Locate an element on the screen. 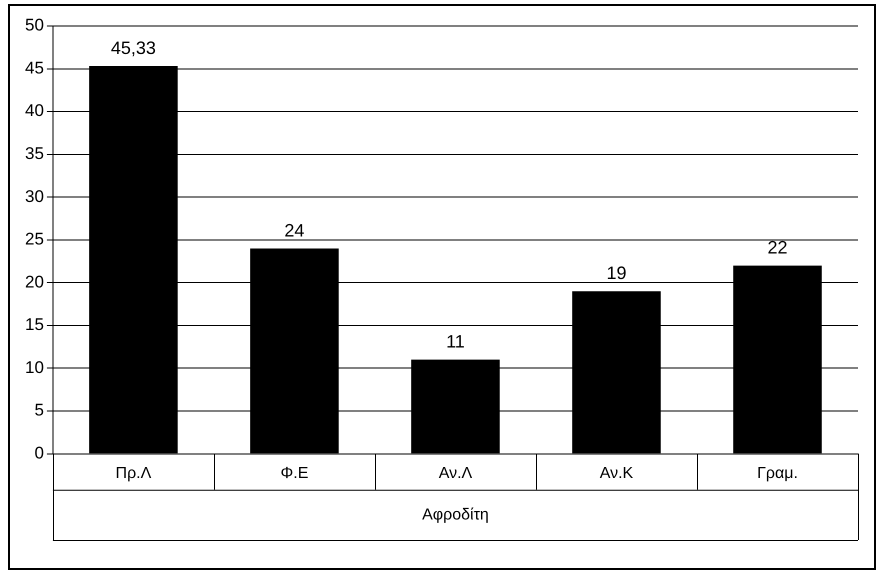 Image resolution: width=885 pixels, height=578 pixels. y-tick-label: 30 is located at coordinates (34, 196).